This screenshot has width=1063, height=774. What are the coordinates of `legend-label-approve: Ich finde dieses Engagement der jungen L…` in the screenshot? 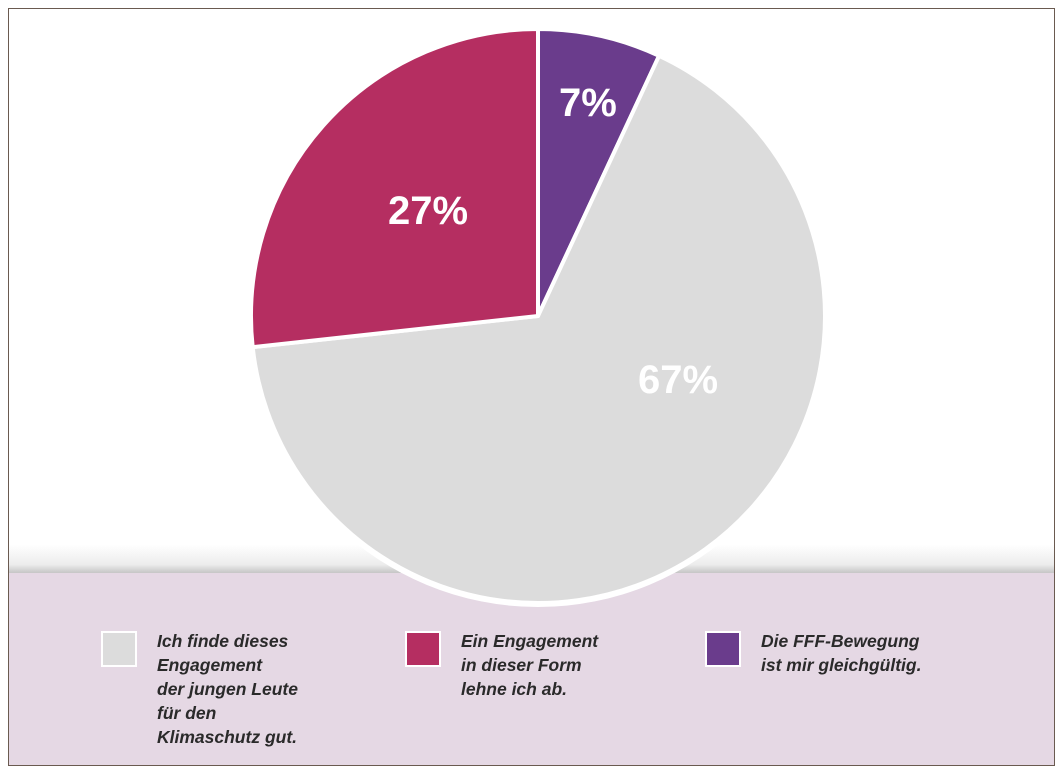 It's located at (227, 689).